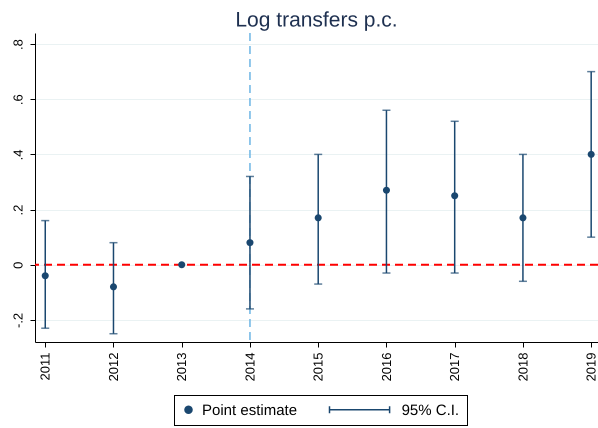  I want to click on y-tick-label: -.2, so click(18, 320).